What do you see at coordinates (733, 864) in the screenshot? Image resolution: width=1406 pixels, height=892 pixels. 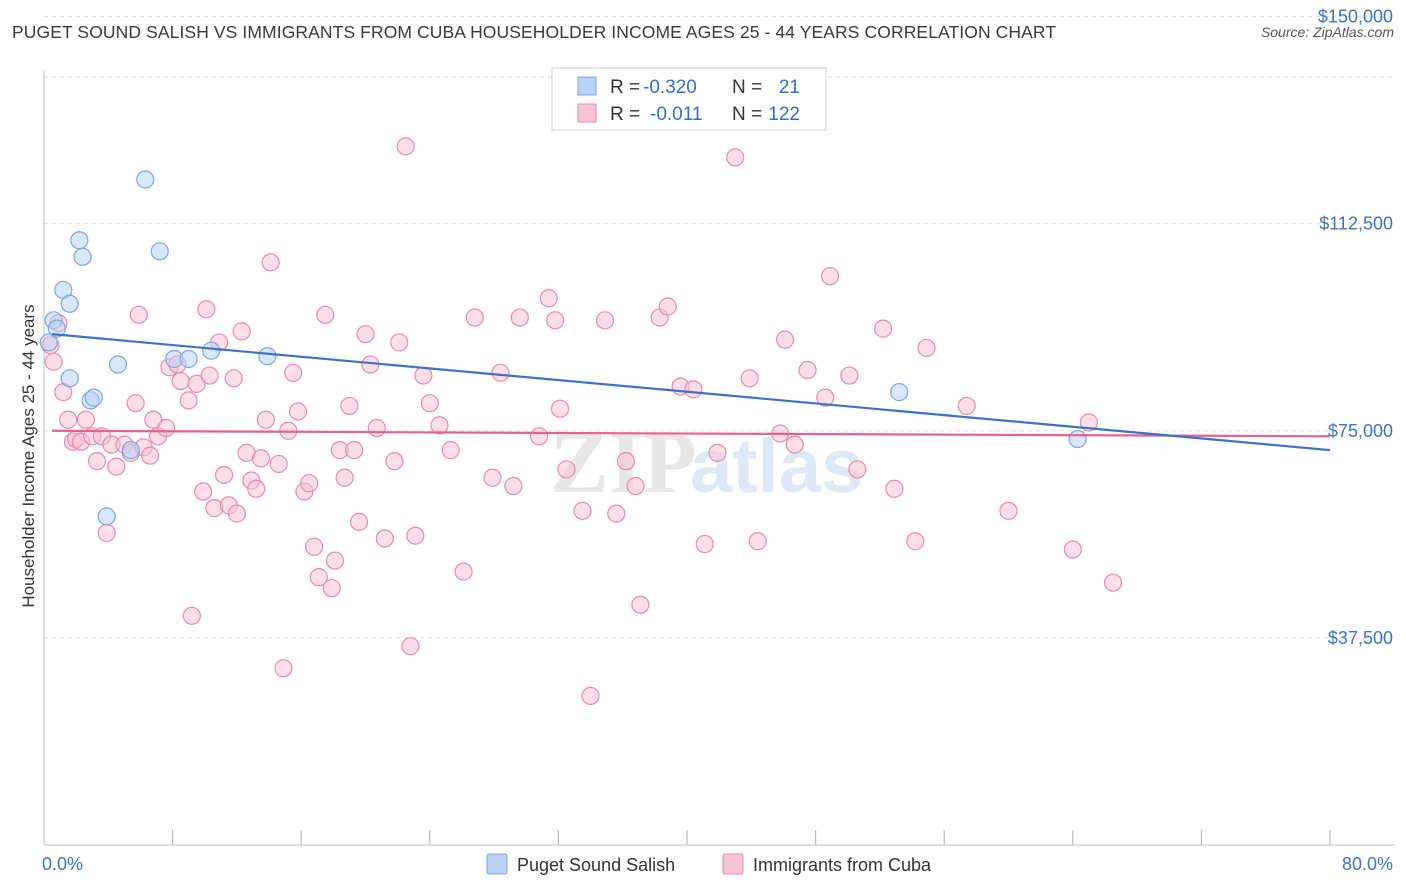 I see `bottom-legend-swatch-pink` at bounding box center [733, 864].